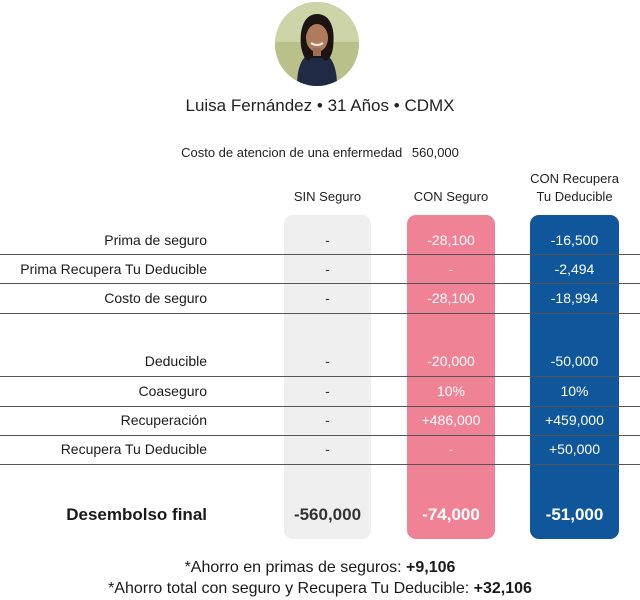  Describe the element at coordinates (451, 298) in the screenshot. I see `cell-con-costo-seguro: -28,100` at that location.